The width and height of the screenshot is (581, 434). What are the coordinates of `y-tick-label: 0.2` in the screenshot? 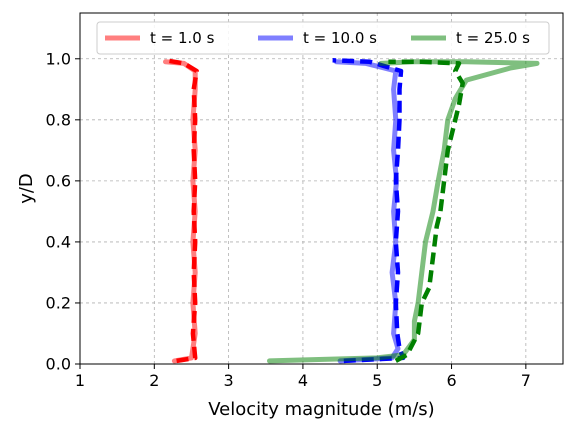 It's located at (58, 302).